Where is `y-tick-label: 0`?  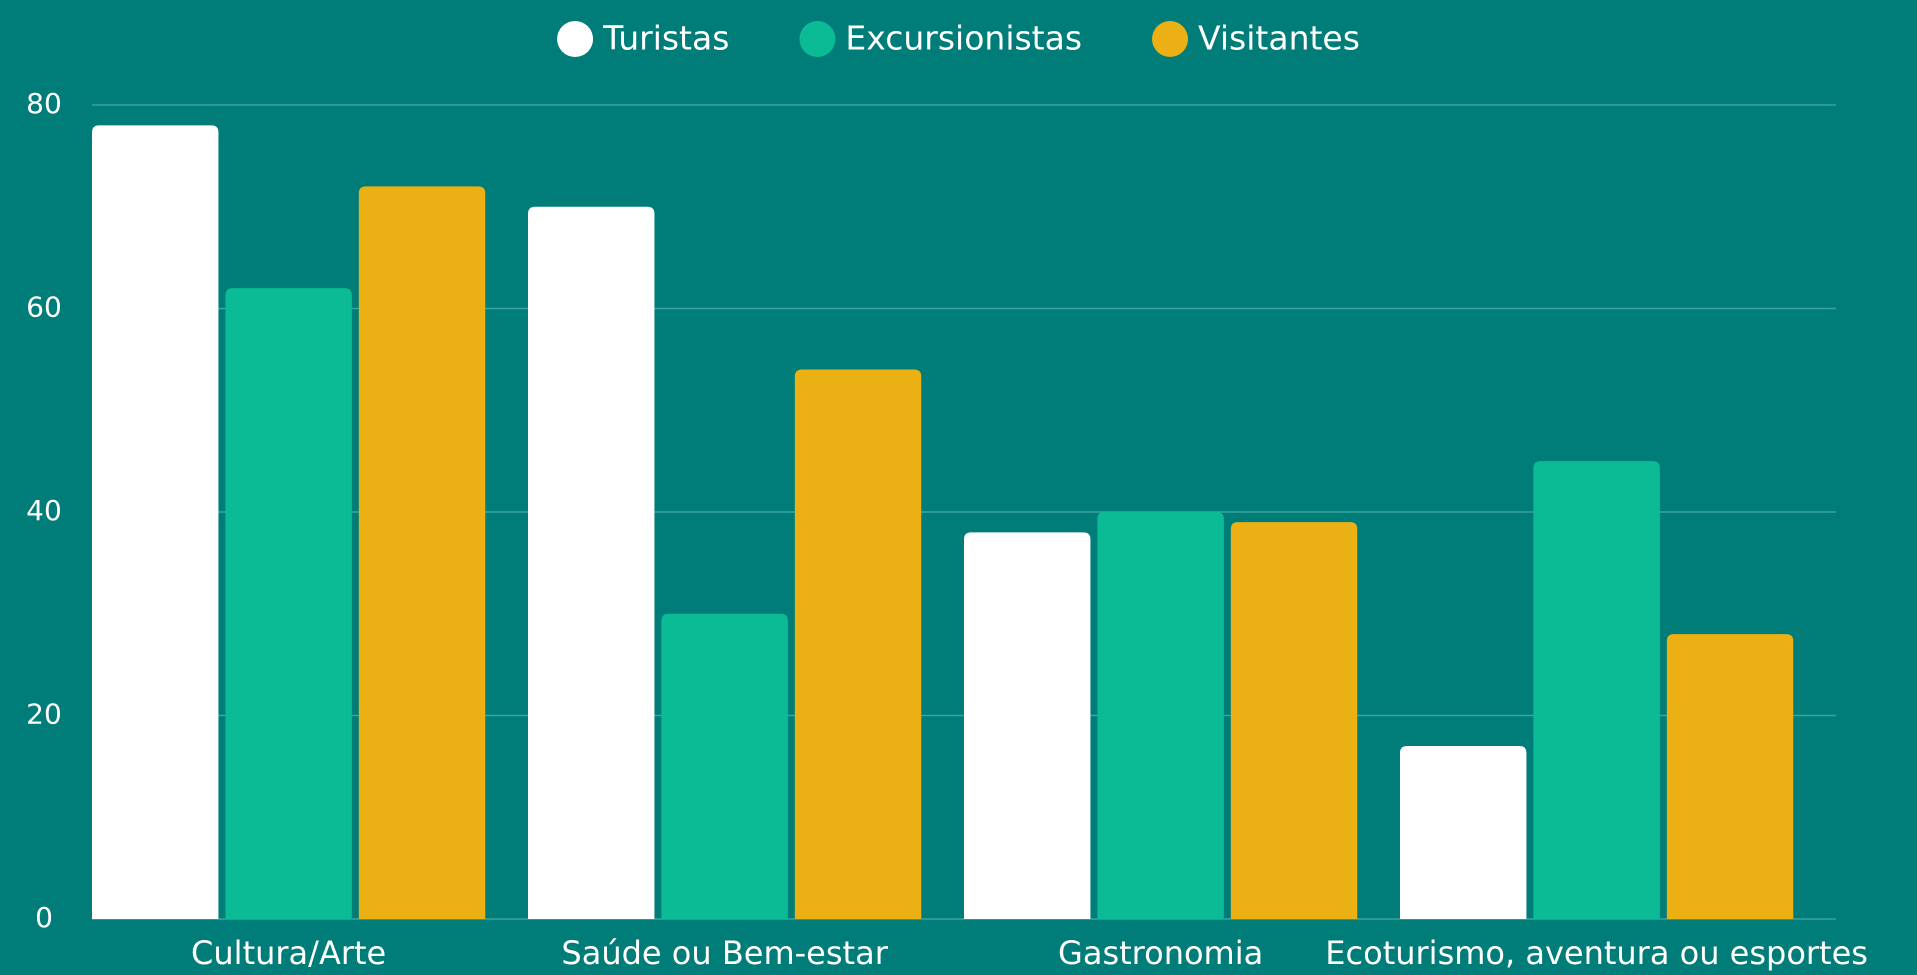
y-tick-label: 0 is located at coordinates (44, 917).